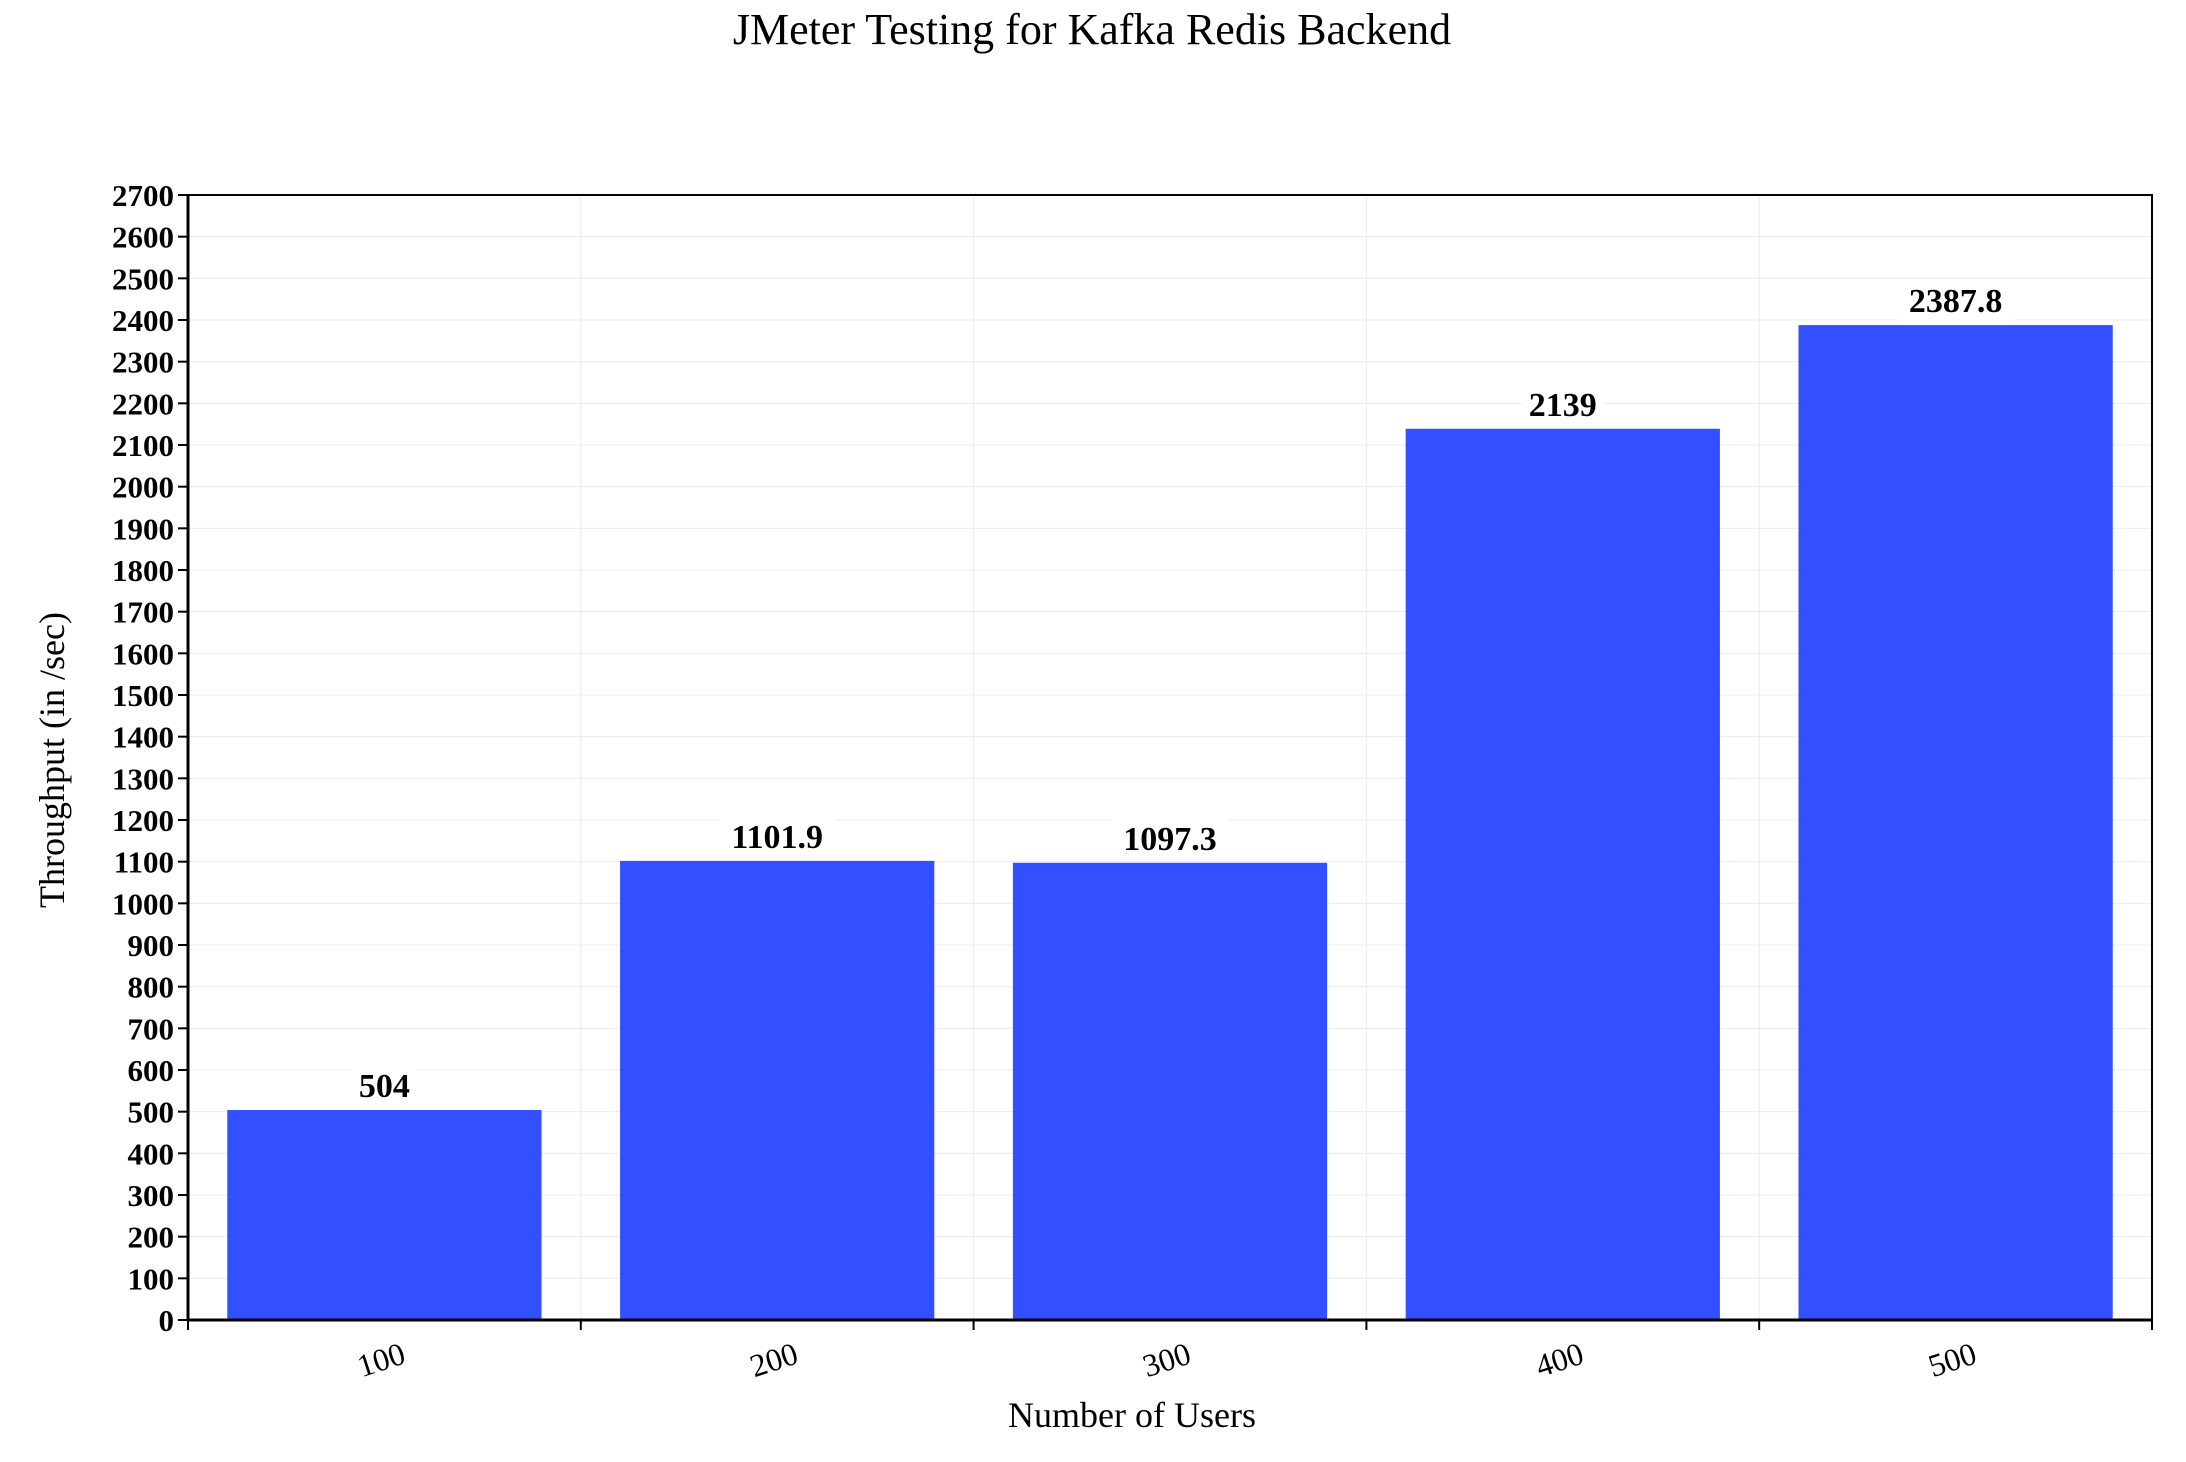 This screenshot has height=1462, width=2186. What do you see at coordinates (143, 737) in the screenshot?
I see `y-tick-label: 1400` at bounding box center [143, 737].